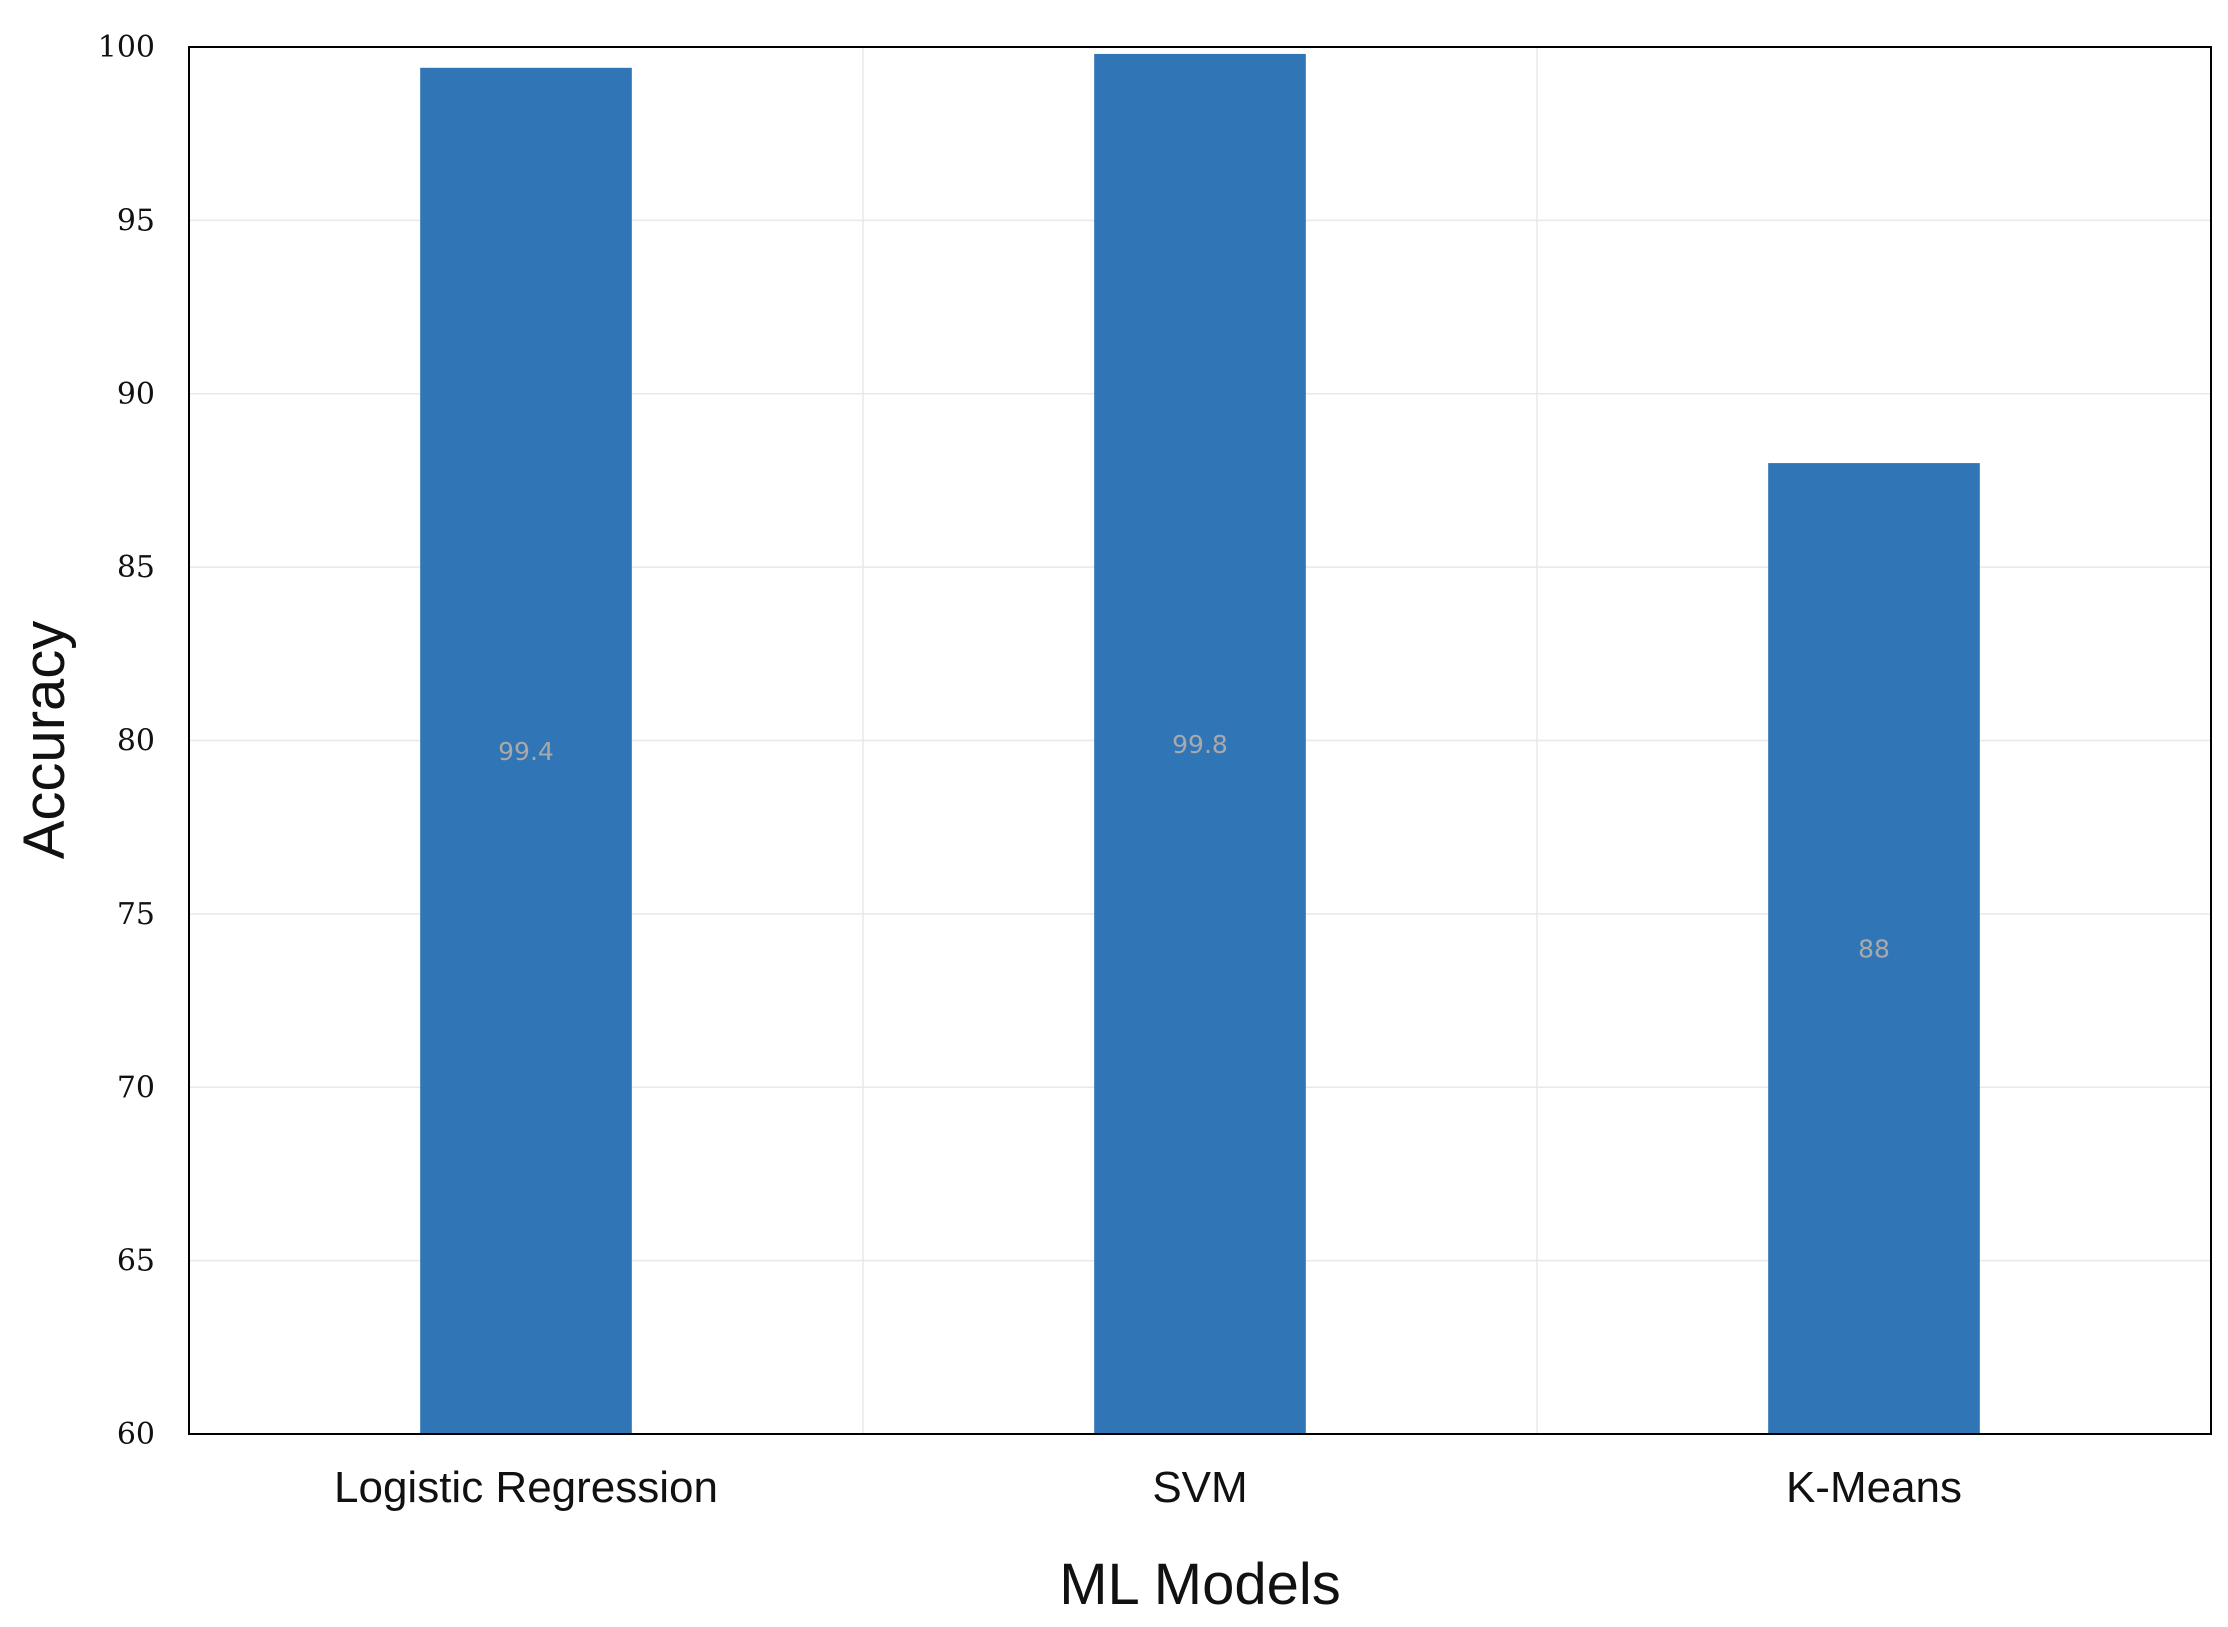 The image size is (2228, 1627). What do you see at coordinates (1199, 1487) in the screenshot?
I see `x-tick-label: SVM` at bounding box center [1199, 1487].